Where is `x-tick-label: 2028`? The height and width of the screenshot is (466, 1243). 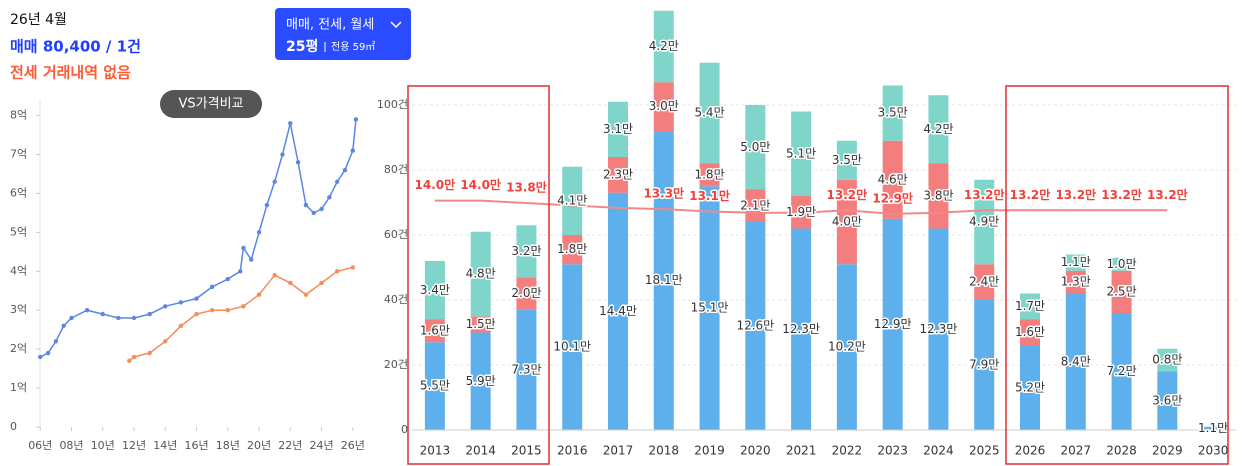
x-tick-label: 2028 is located at coordinates (1121, 451).